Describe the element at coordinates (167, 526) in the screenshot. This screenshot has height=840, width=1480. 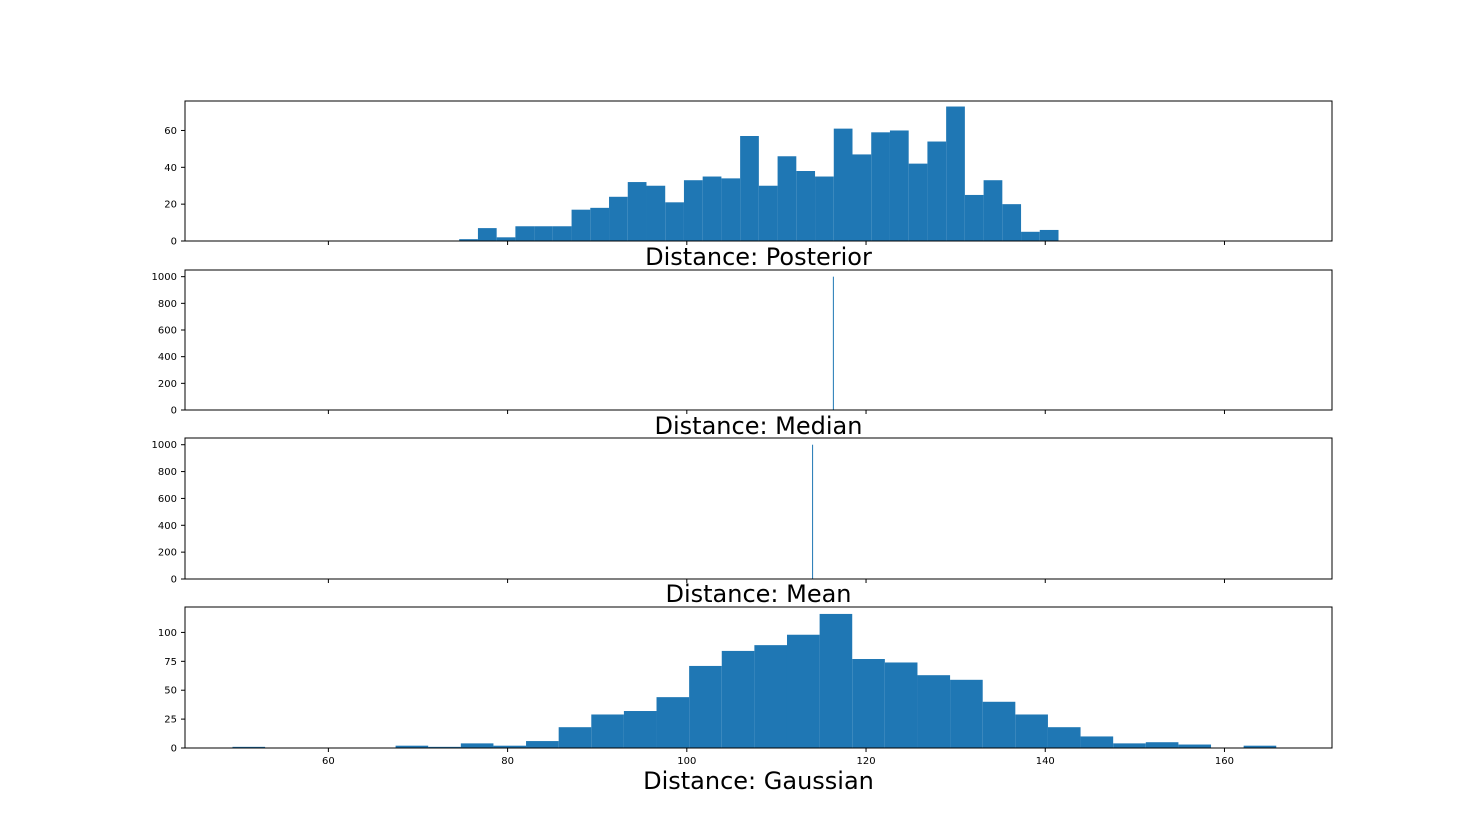
I see `mean-y-tick-label: 400` at that location.